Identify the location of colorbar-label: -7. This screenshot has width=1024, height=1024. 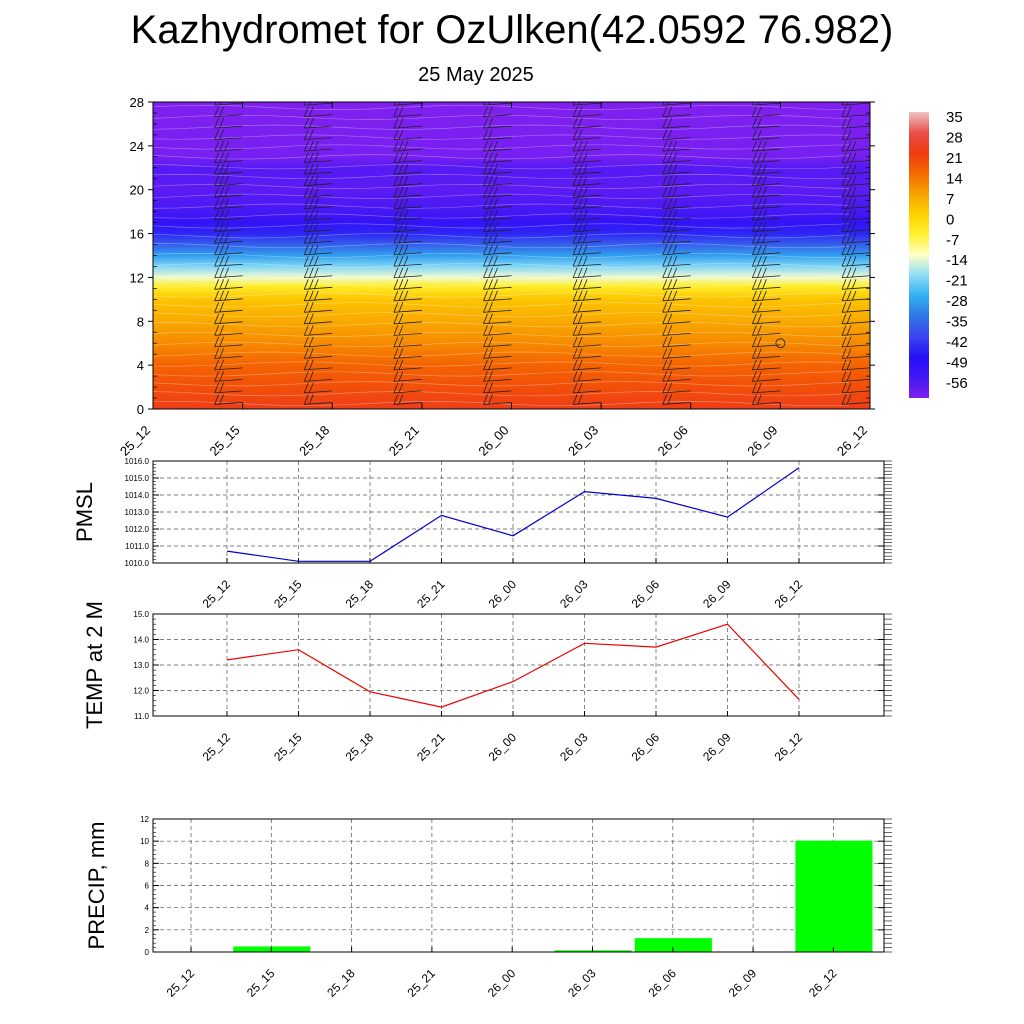
(952, 240).